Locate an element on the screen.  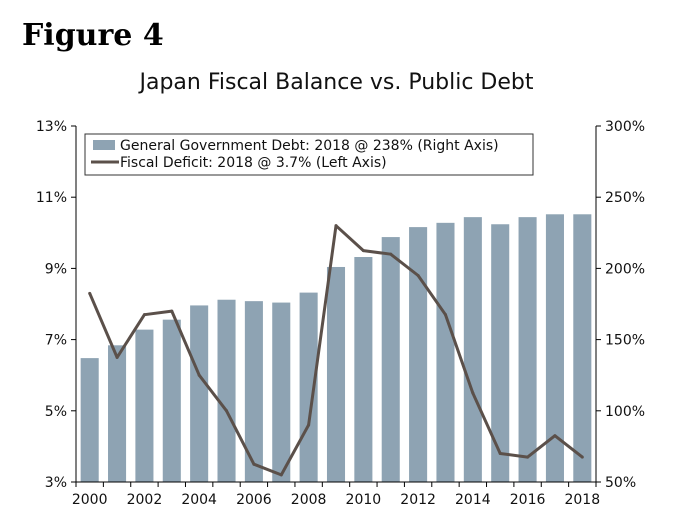
debt-bar-2012 is located at coordinates (418, 354).